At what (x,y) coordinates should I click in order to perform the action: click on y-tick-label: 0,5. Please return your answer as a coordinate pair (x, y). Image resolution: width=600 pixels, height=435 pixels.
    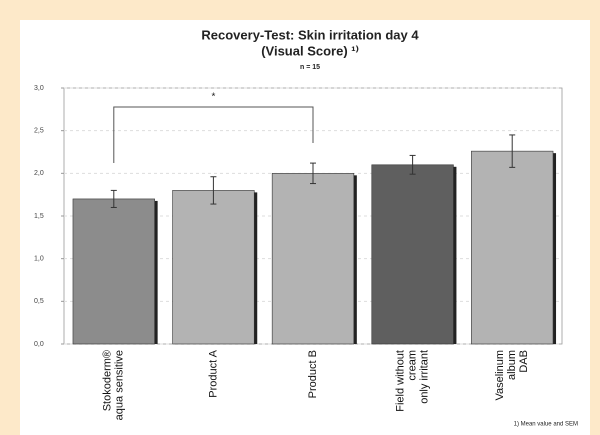
    Looking at the image, I should click on (39, 301).